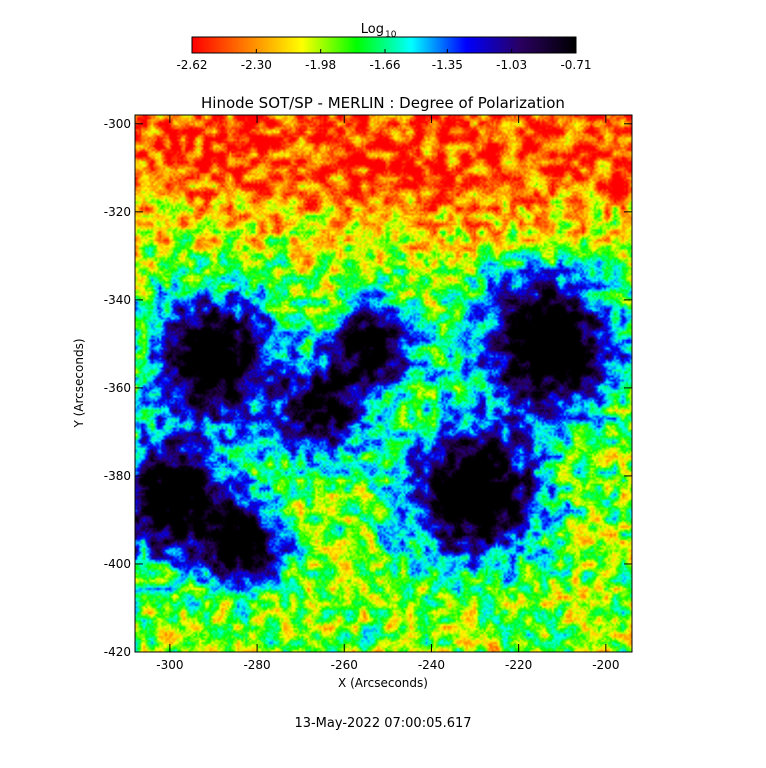 Image resolution: width=766 pixels, height=768 pixels. Describe the element at coordinates (383, 683) in the screenshot. I see `x-axis-label: X (Arcseconds)` at that location.